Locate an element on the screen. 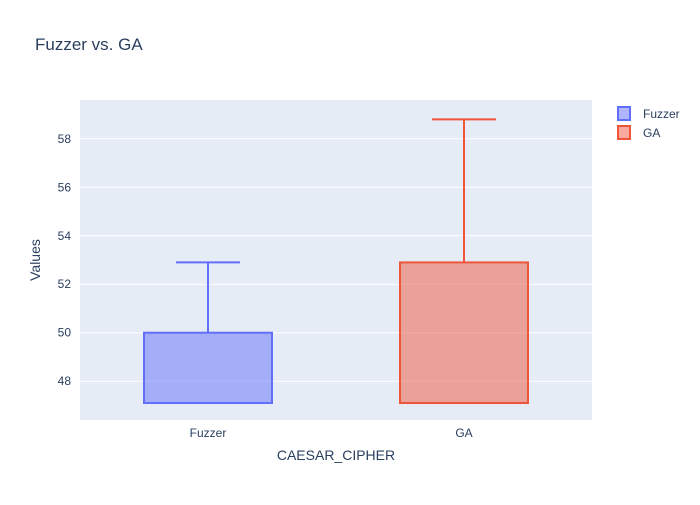 The image size is (700, 505). y-tick-label: 48 is located at coordinates (65, 381).